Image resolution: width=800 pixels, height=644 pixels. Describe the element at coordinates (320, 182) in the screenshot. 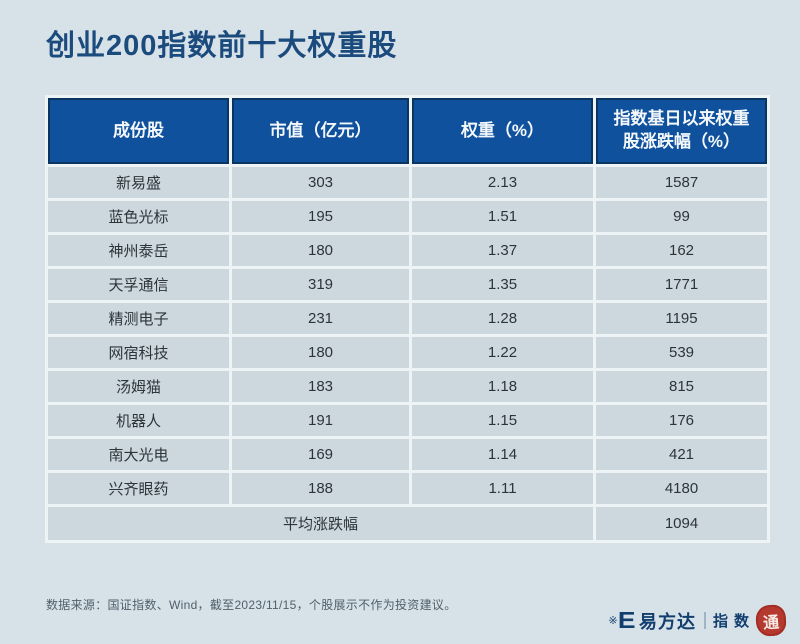

I see `market-cap-cell: 303` at that location.